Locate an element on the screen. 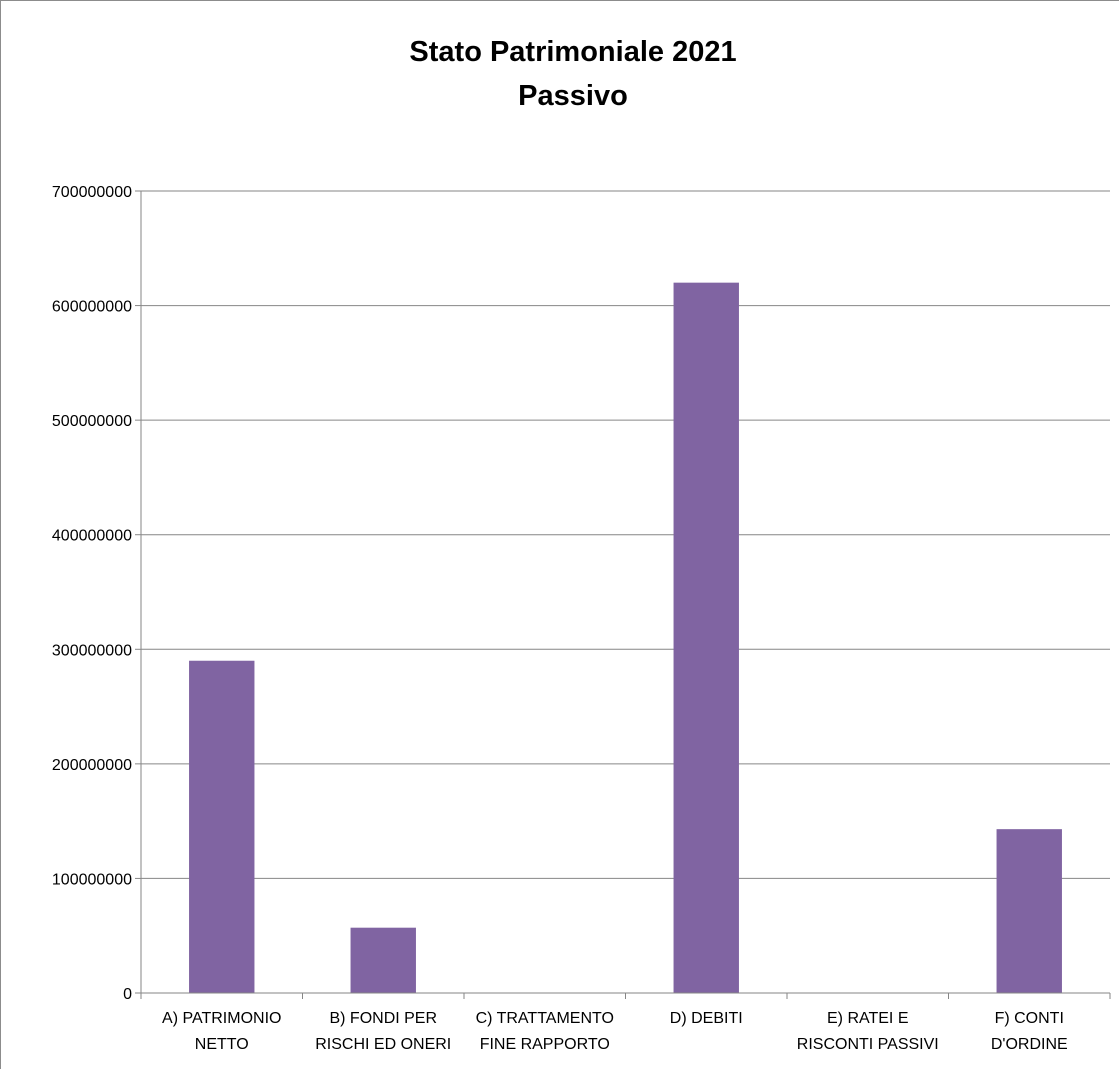 Image resolution: width=1120 pixels, height=1070 pixels. x-category-label: E) RATEI E RISCONTI PASSIVI is located at coordinates (868, 1031).